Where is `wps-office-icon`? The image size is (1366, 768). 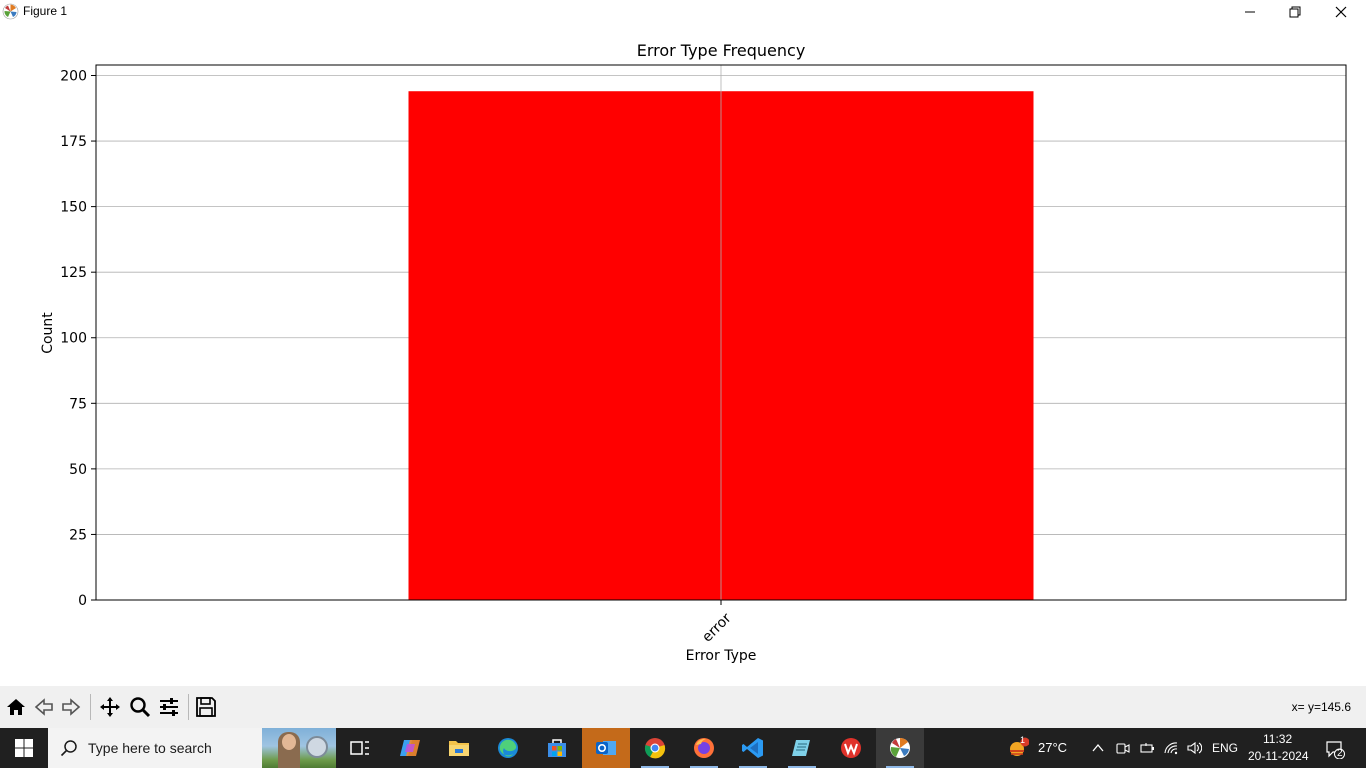
wps-office-icon is located at coordinates (851, 748).